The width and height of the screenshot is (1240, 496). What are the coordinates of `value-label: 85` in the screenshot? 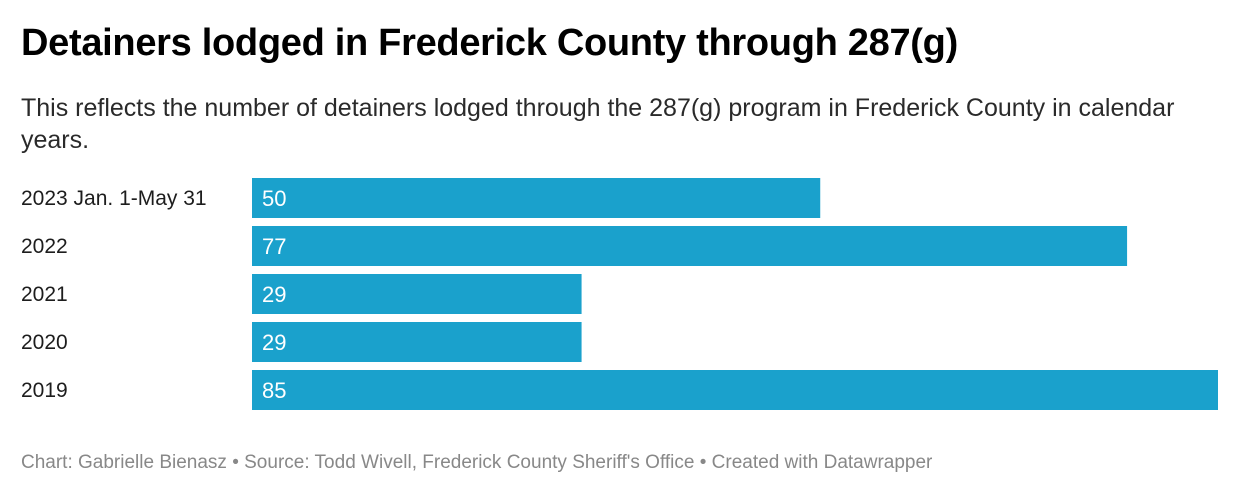 It's located at (274, 390).